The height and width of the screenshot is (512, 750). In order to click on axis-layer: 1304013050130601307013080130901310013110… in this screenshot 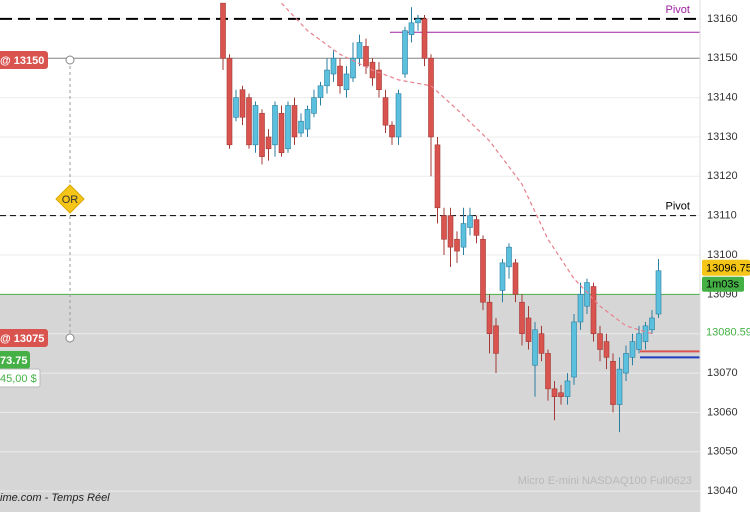, I will do `click(726, 255)`.